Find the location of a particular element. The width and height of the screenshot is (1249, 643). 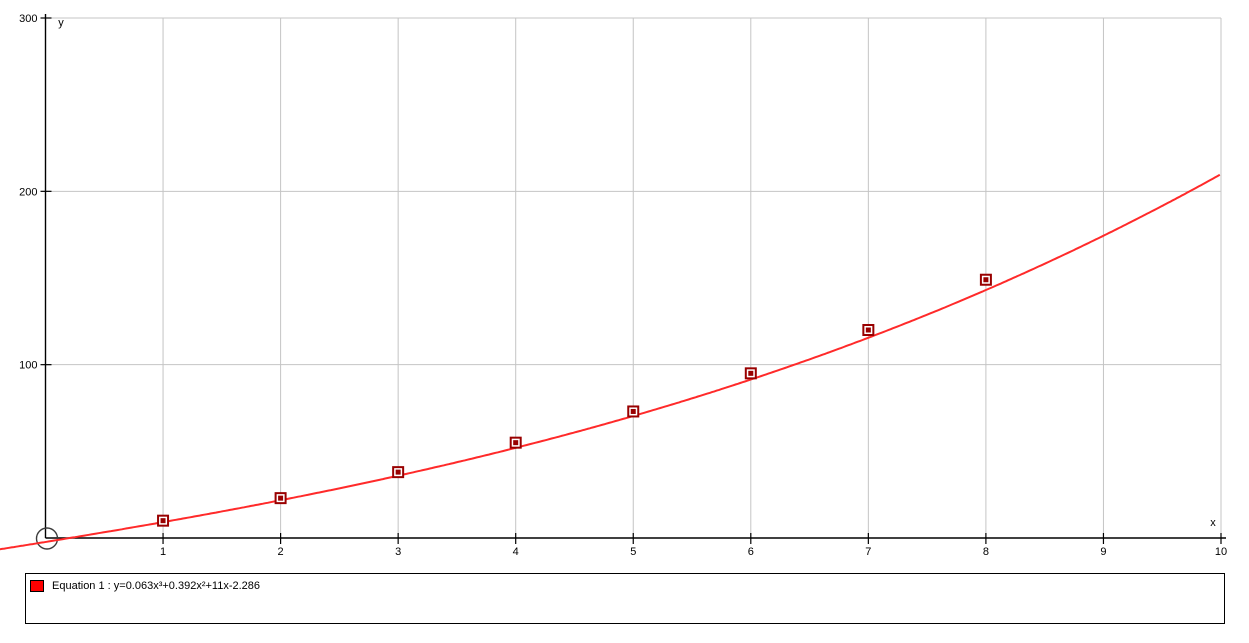

x-tick-label: 8 is located at coordinates (986, 552).